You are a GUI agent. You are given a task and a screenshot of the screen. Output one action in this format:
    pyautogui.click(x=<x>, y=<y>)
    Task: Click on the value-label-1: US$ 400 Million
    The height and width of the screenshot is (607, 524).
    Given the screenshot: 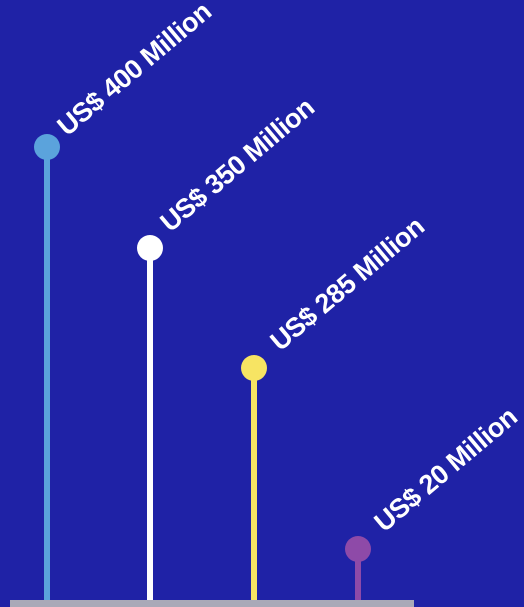 What is the action you would take?
    pyautogui.click(x=134, y=71)
    